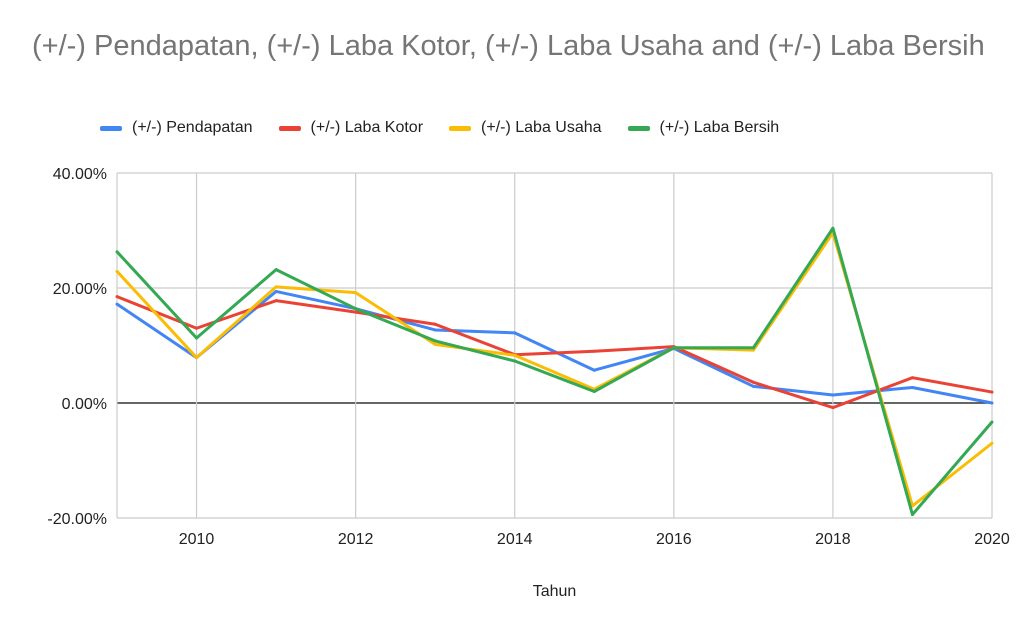 The width and height of the screenshot is (1024, 633). I want to click on y-tick-label: -20.00%, so click(77, 519).